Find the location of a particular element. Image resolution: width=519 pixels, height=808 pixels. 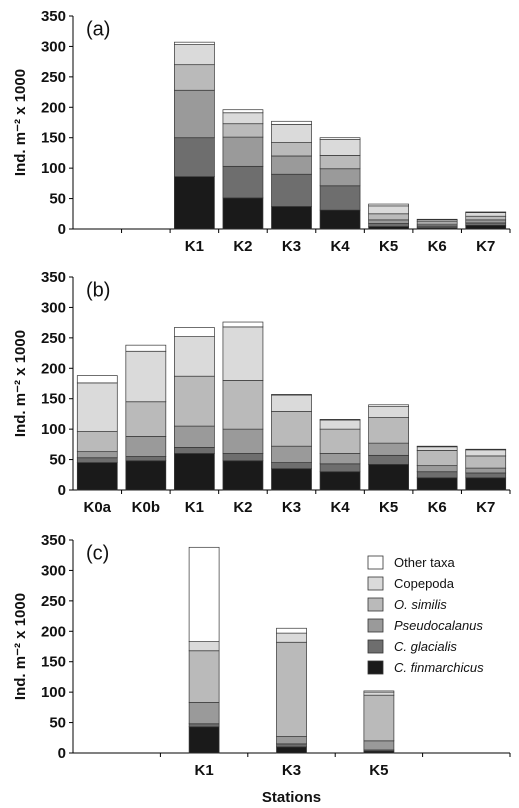

x-tick-label: K2 is located at coordinates (242, 507).